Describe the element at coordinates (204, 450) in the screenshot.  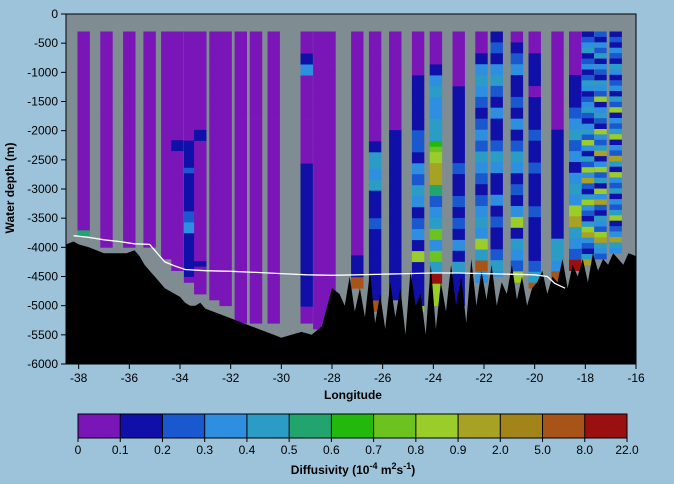
I see `colorbar-tick-label: 0.3` at that location.